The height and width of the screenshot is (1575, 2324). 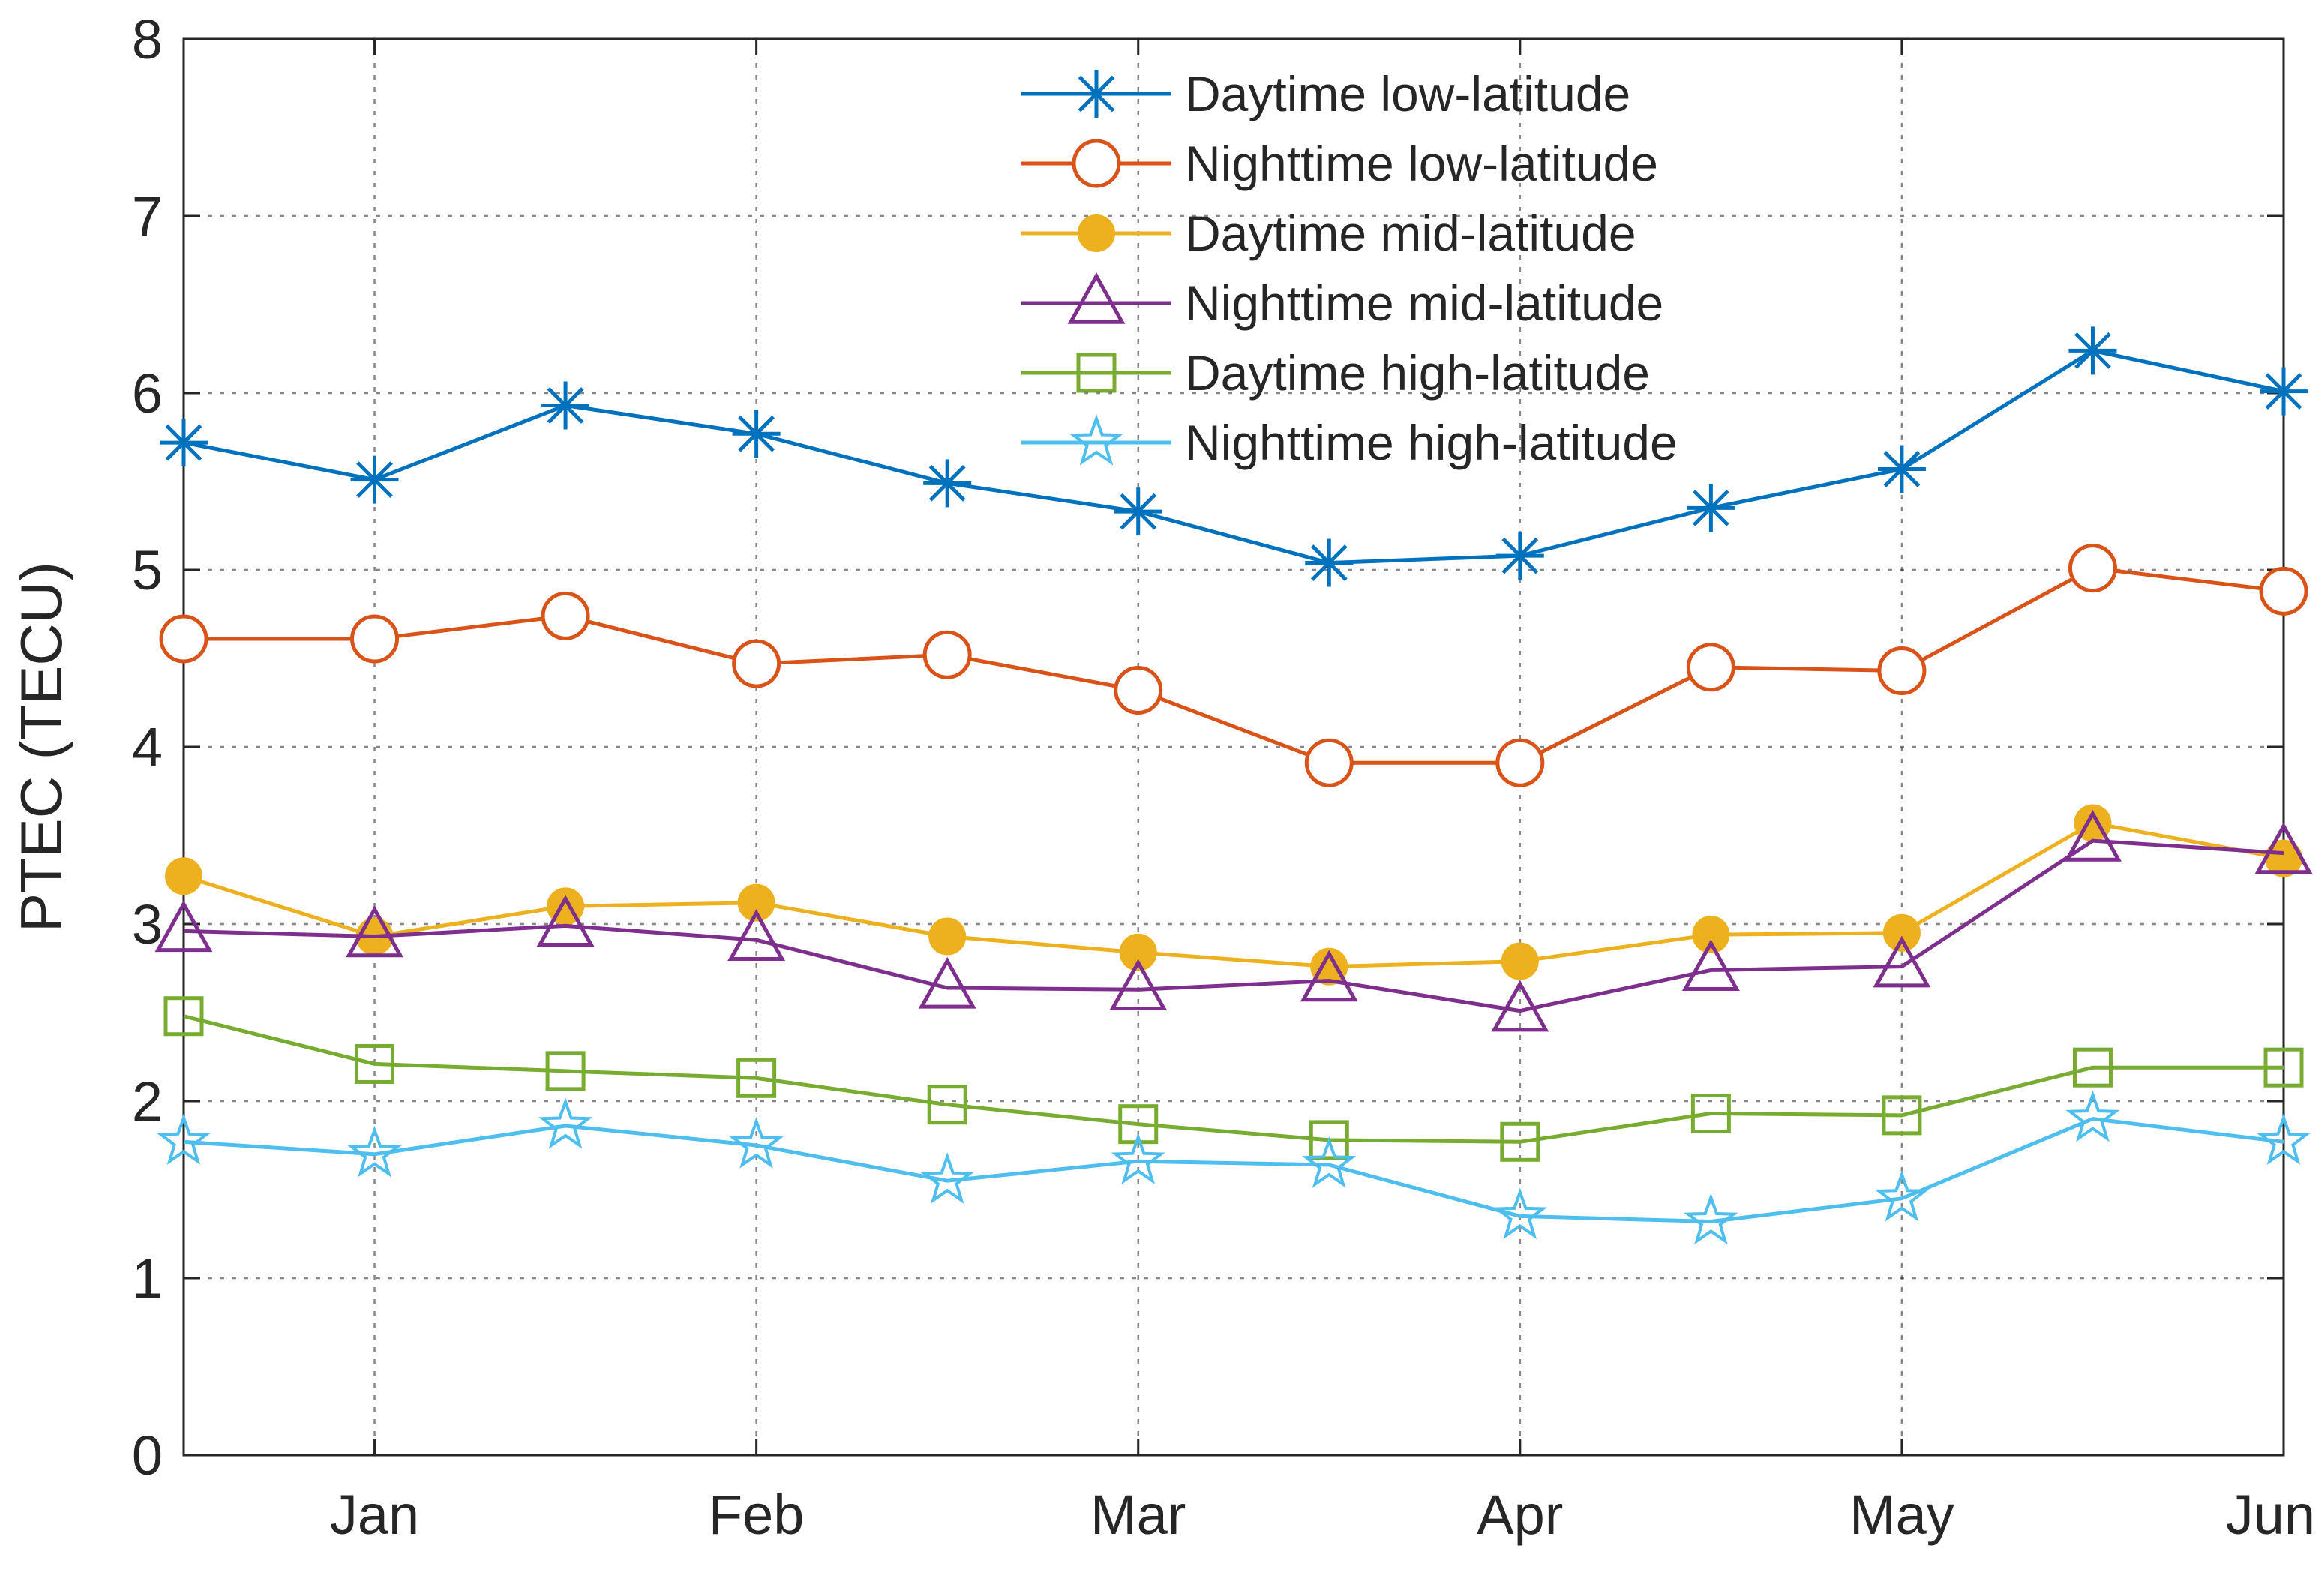 What do you see at coordinates (1410, 233) in the screenshot?
I see `legend-label: Daytime mid-latitude` at bounding box center [1410, 233].